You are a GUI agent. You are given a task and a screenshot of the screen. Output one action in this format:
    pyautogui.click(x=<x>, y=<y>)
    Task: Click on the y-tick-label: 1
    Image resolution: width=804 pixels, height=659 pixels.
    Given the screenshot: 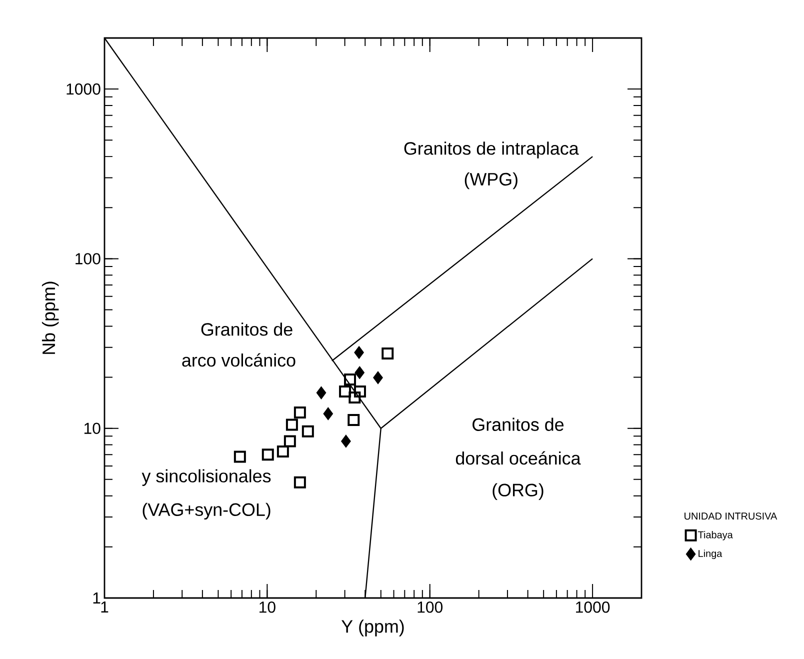 What is the action you would take?
    pyautogui.click(x=96, y=598)
    